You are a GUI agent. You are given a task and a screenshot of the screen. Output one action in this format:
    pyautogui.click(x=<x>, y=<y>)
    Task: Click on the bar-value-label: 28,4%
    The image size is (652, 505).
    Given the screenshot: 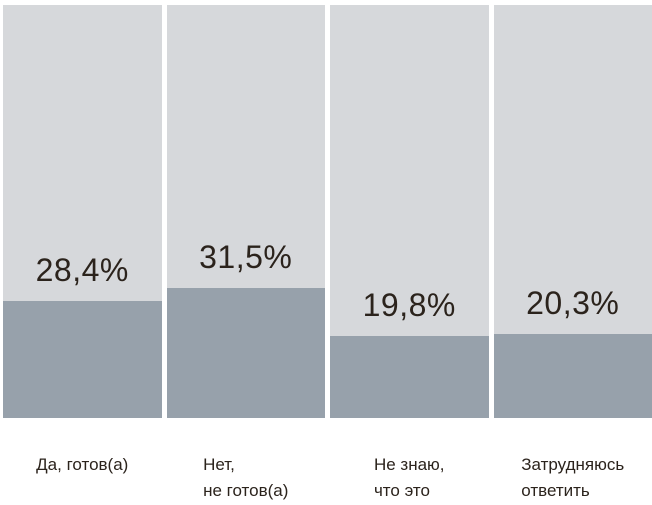 What is the action you would take?
    pyautogui.click(x=82, y=269)
    